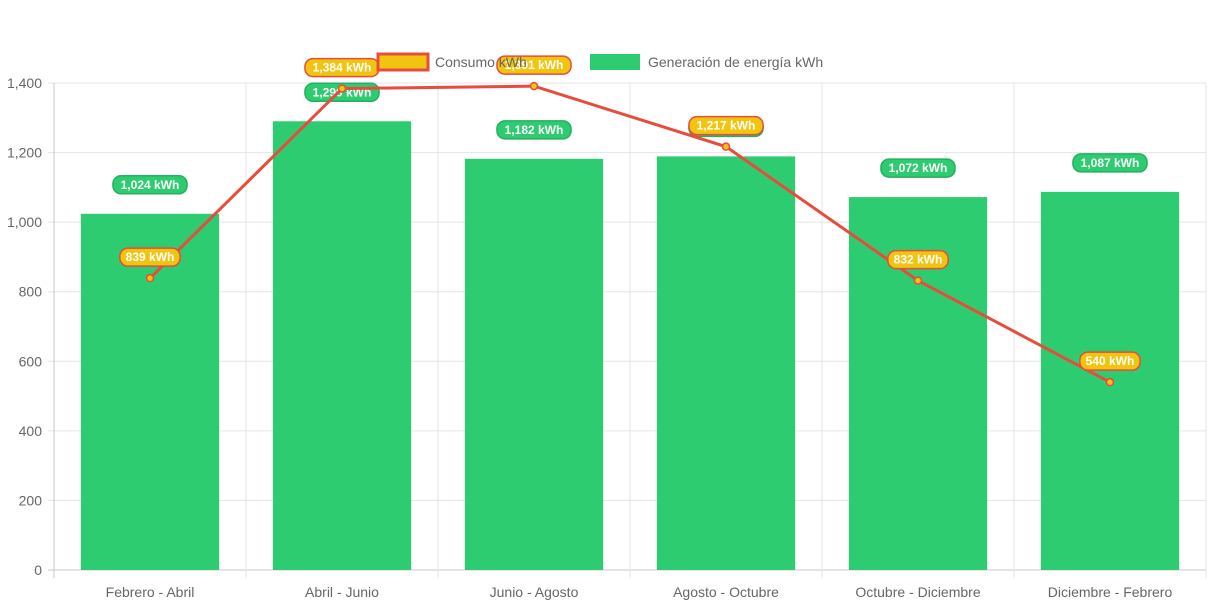 This screenshot has width=1213, height=606. I want to click on generacion-data-label: 1,182 kWh, so click(534, 130).